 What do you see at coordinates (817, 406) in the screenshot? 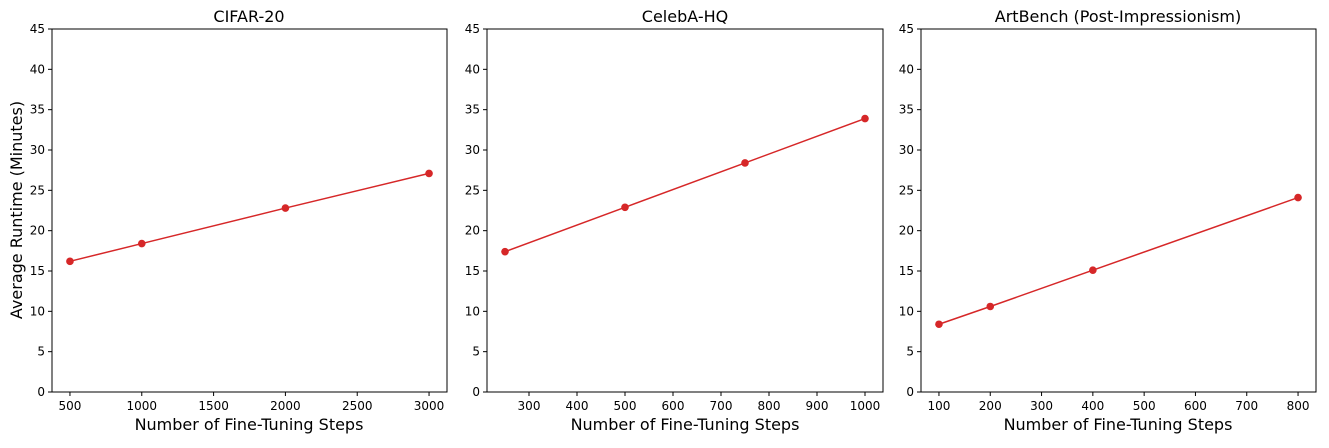
I see `x-tick-label: 900` at bounding box center [817, 406].